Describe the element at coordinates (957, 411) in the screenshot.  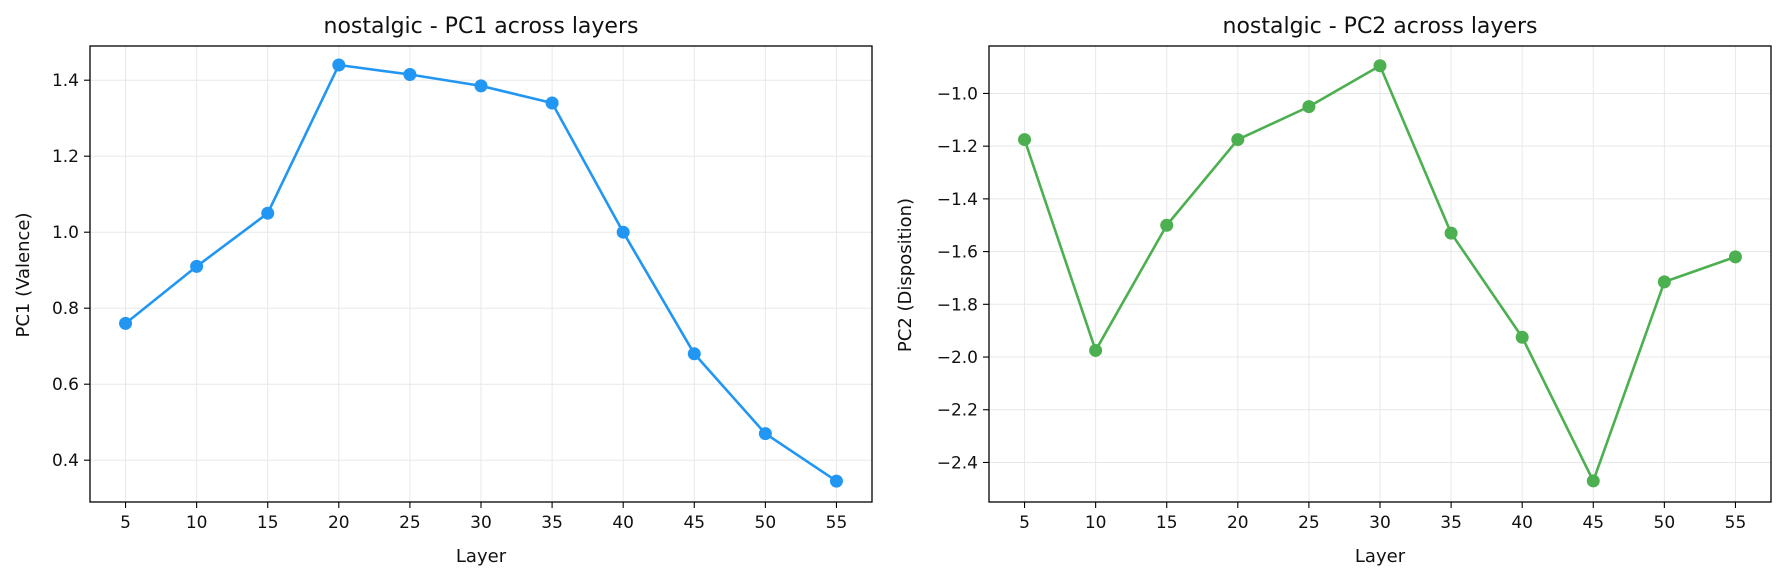
I see `y-tick-label: −2.2` at that location.